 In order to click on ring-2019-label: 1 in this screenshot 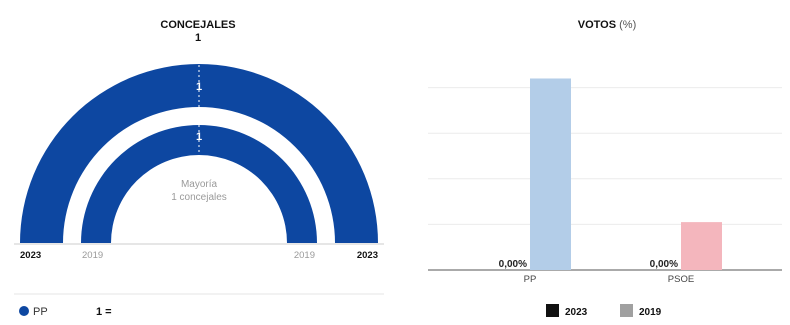, I will do `click(199, 137)`.